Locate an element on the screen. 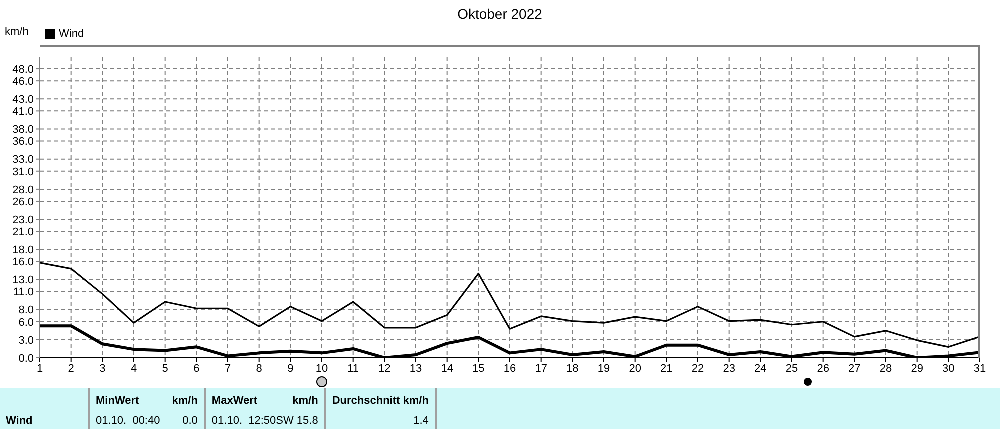  x-tick-label: 22 is located at coordinates (698, 368).